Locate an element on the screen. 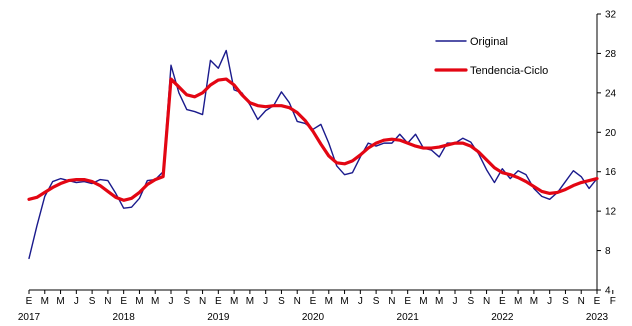  x-year-label: 2022 is located at coordinates (502, 317).